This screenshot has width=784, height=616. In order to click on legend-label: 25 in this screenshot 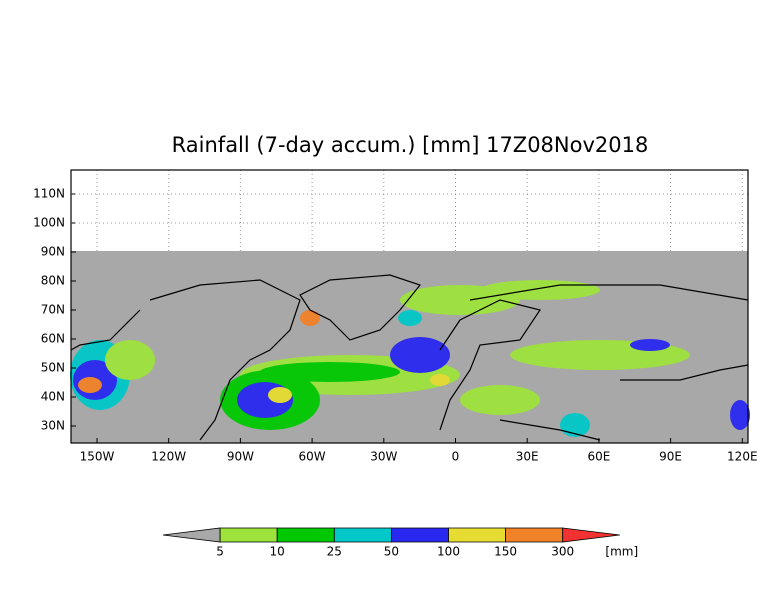, I will do `click(334, 552)`.